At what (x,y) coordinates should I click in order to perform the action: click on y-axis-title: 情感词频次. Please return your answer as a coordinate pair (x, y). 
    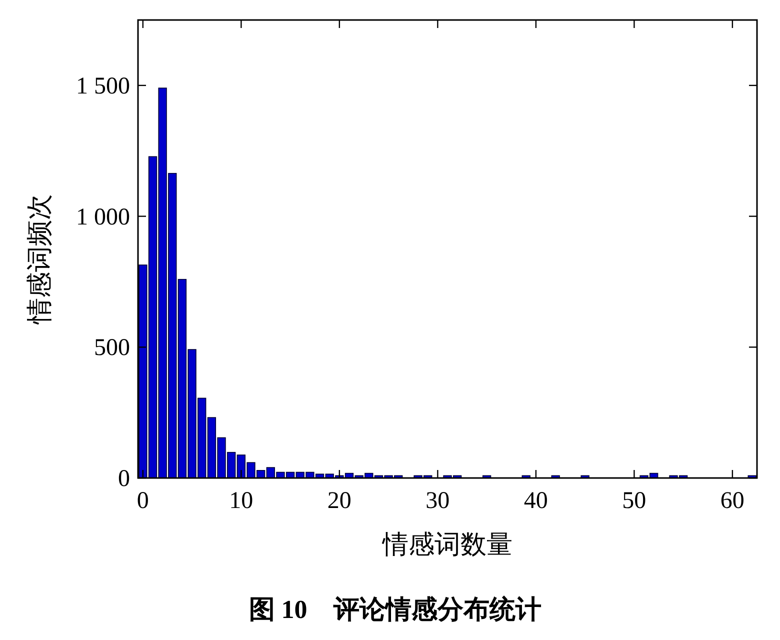
    Looking at the image, I should click on (39, 259).